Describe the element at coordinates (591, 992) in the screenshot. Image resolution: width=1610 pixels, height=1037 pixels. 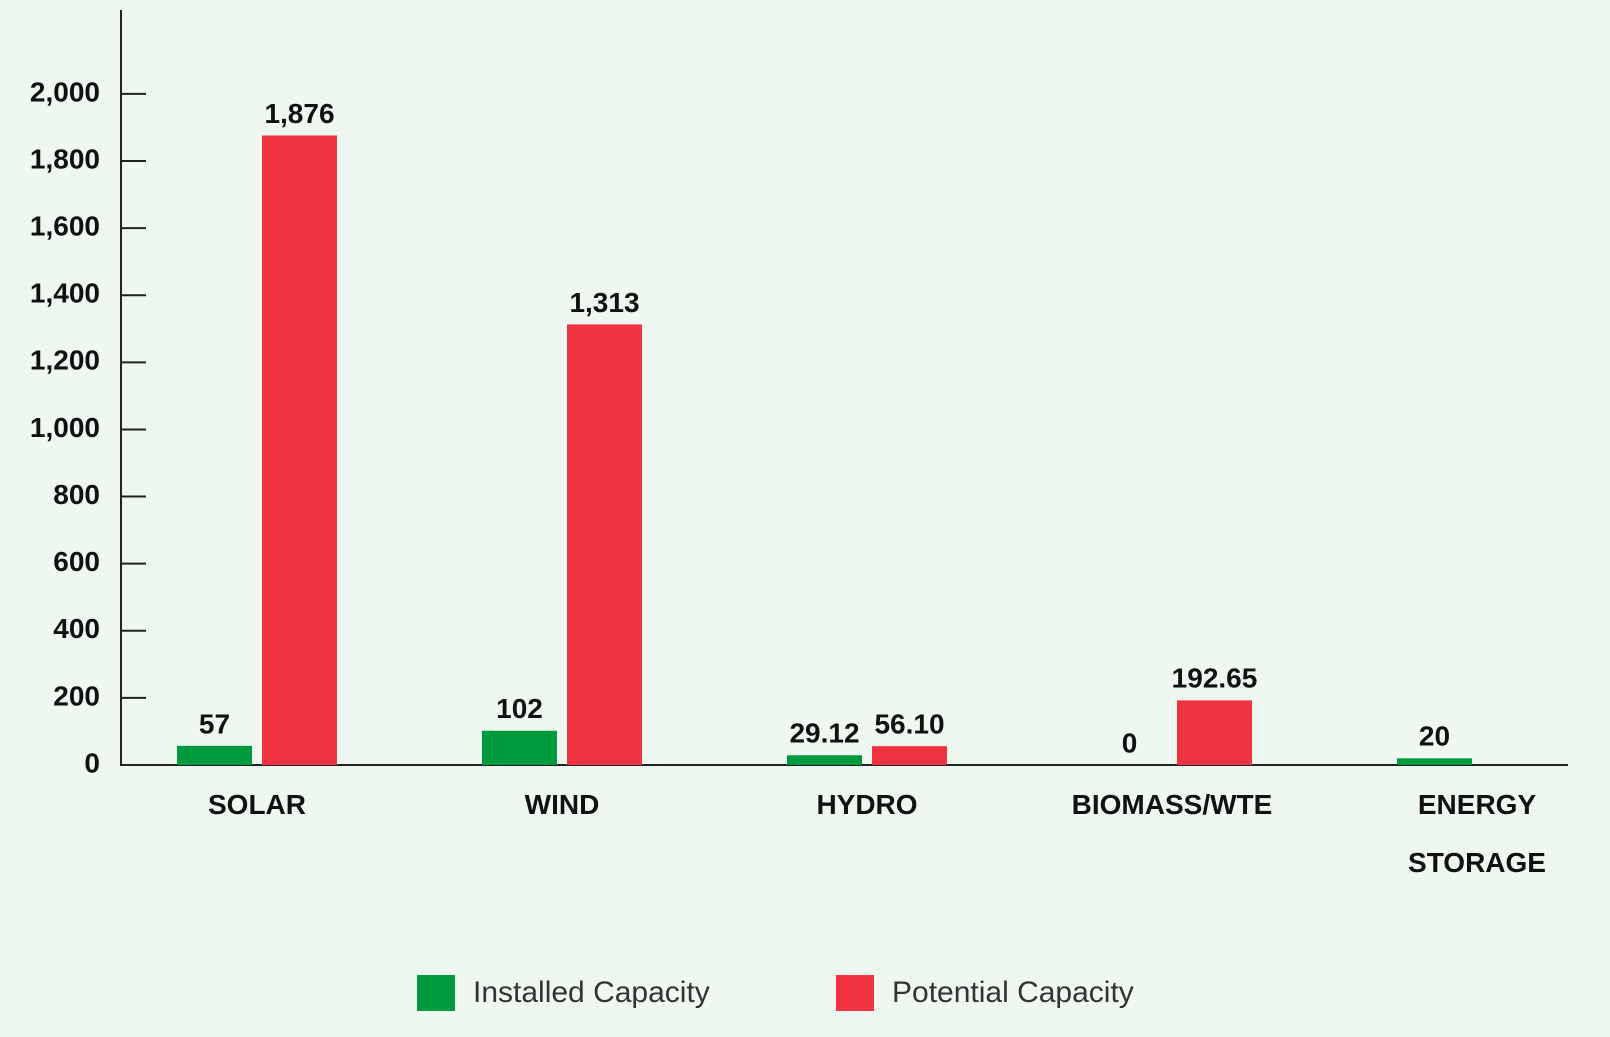
I see `legend-label: Installed Capacity` at that location.